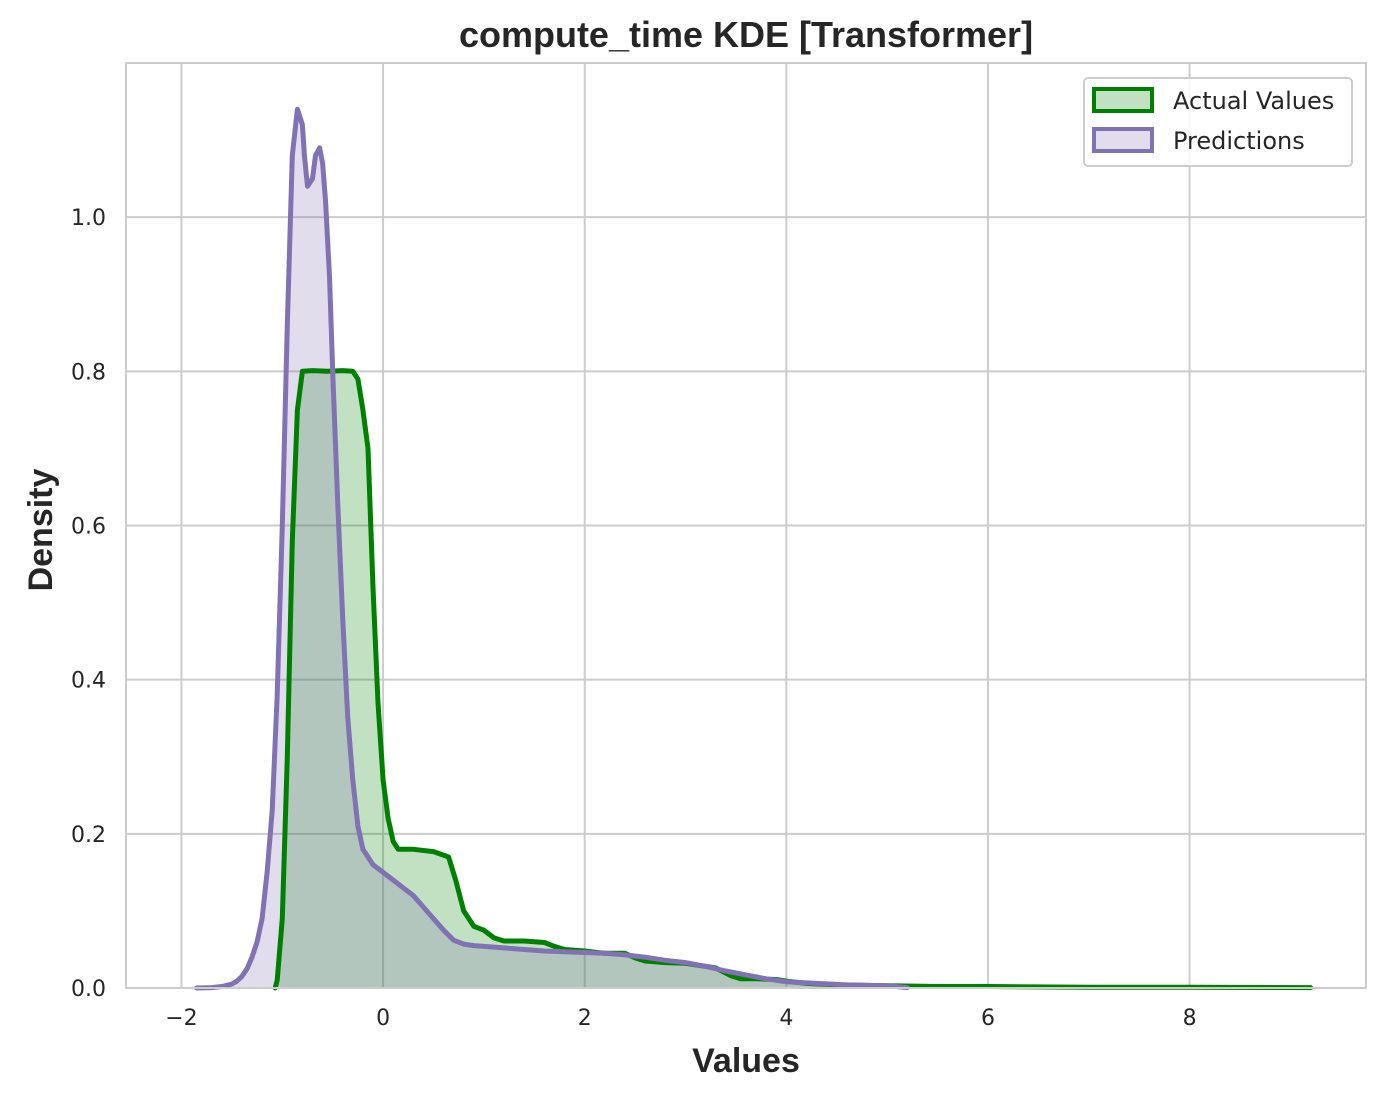 The image size is (1385, 1101). I want to click on y-tick-label: 0.2, so click(88, 835).